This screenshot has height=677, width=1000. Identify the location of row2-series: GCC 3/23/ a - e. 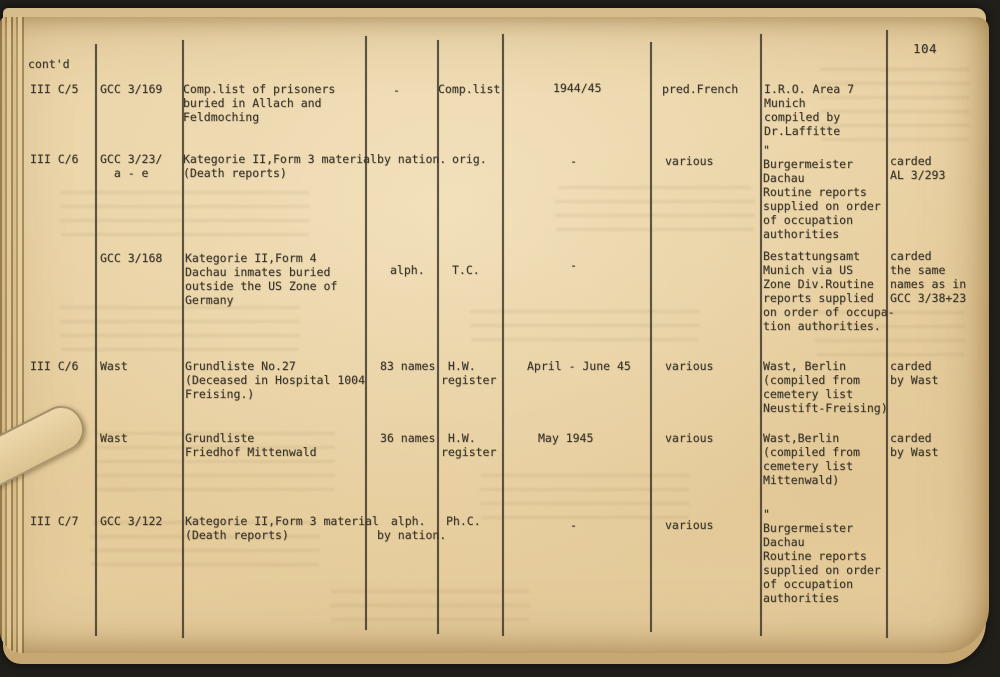
(131, 166).